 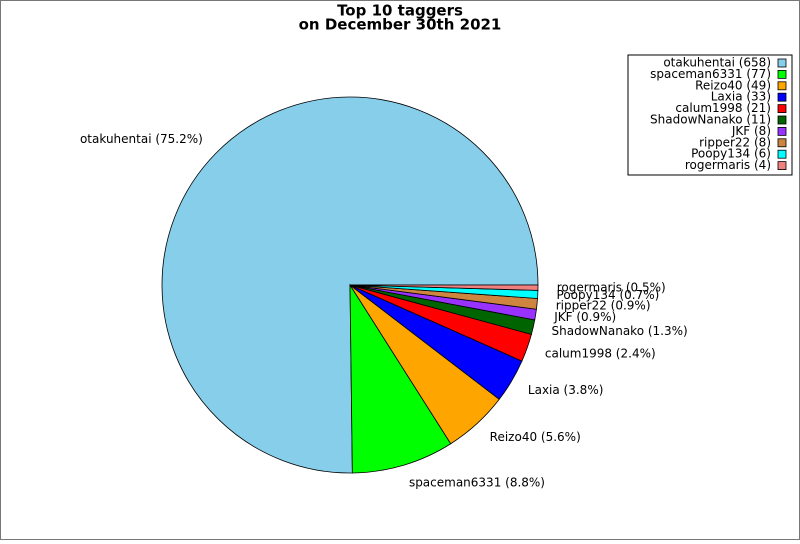 I want to click on legend-label: rogermaris (4), so click(x=728, y=165).